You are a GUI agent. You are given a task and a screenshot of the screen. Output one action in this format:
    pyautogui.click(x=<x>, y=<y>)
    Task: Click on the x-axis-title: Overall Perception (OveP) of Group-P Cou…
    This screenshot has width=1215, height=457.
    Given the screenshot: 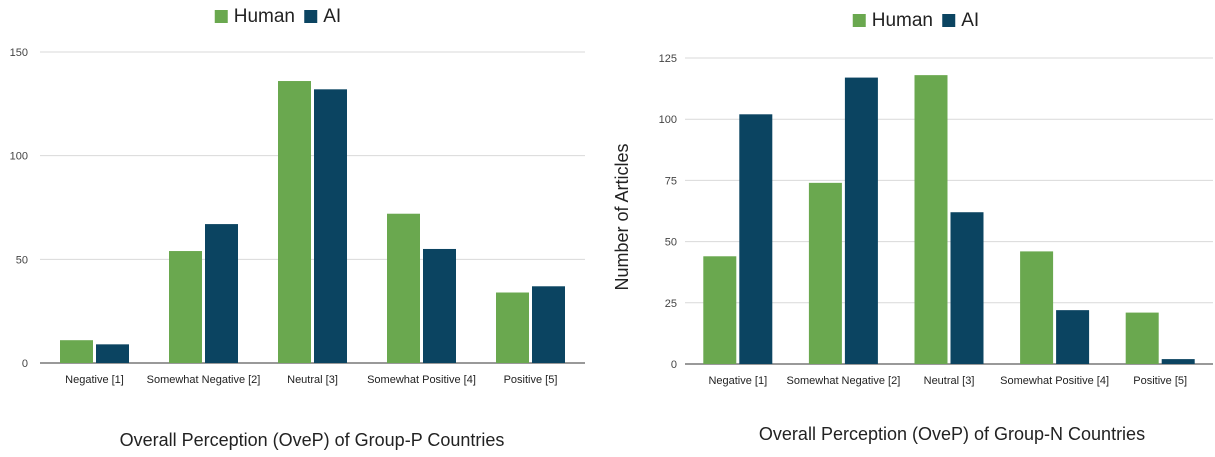 What is the action you would take?
    pyautogui.click(x=312, y=440)
    